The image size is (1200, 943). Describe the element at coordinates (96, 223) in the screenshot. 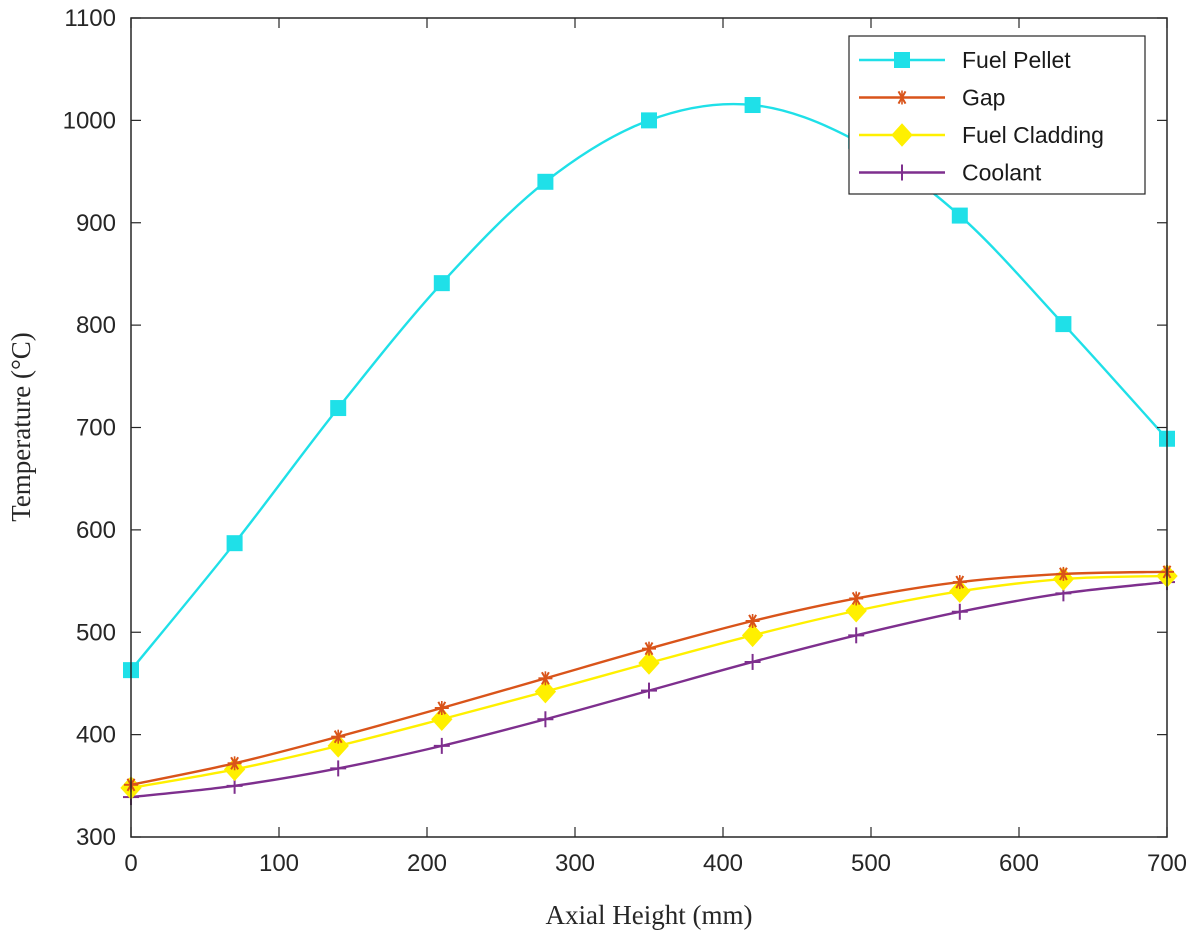

I see `y-tick-label: 900` at that location.